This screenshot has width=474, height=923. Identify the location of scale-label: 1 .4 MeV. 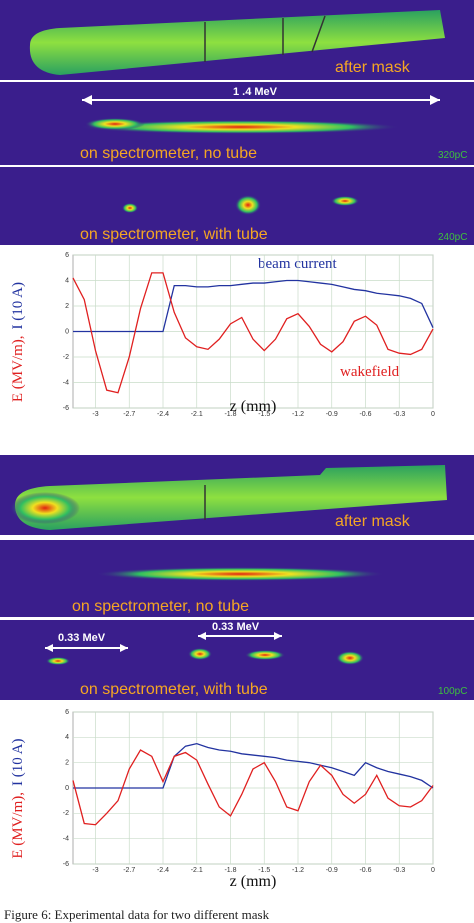
(255, 92).